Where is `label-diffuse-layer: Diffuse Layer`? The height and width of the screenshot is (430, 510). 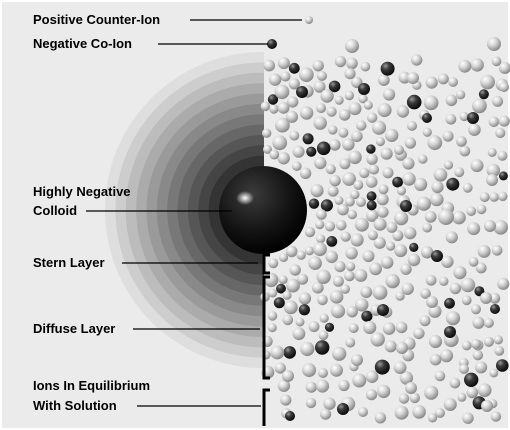 label-diffuse-layer: Diffuse Layer is located at coordinates (74, 328).